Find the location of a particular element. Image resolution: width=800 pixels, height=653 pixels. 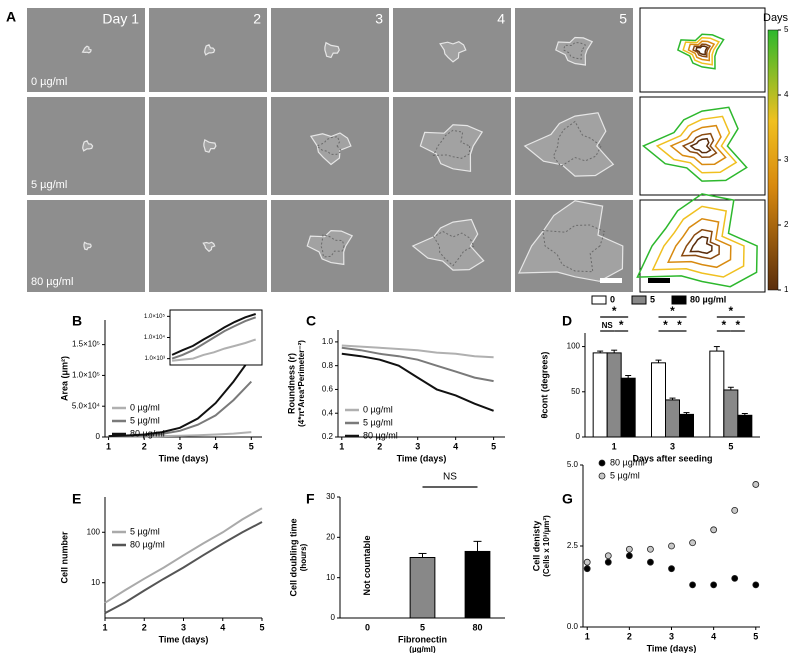

x-tick-label: 0 is located at coordinates (367, 627).